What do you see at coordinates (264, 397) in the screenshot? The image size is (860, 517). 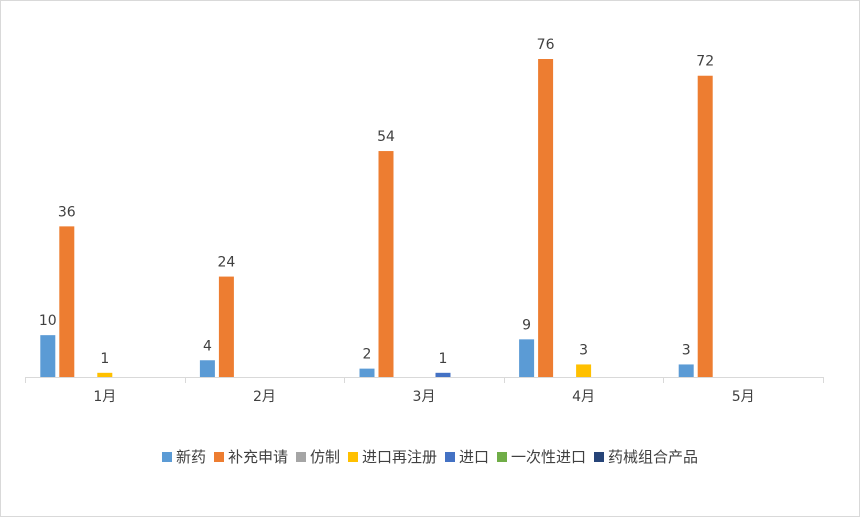 I see `category-label: 2月` at bounding box center [264, 397].